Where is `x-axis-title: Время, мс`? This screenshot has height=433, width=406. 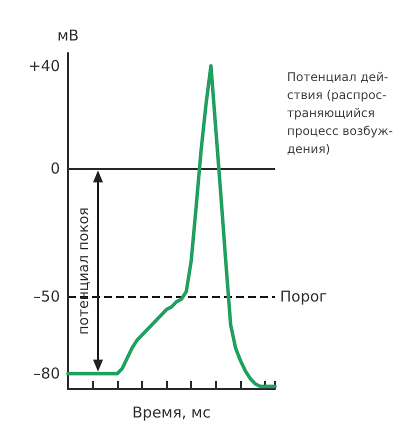 x-axis-title: Время, мс is located at coordinates (171, 413).